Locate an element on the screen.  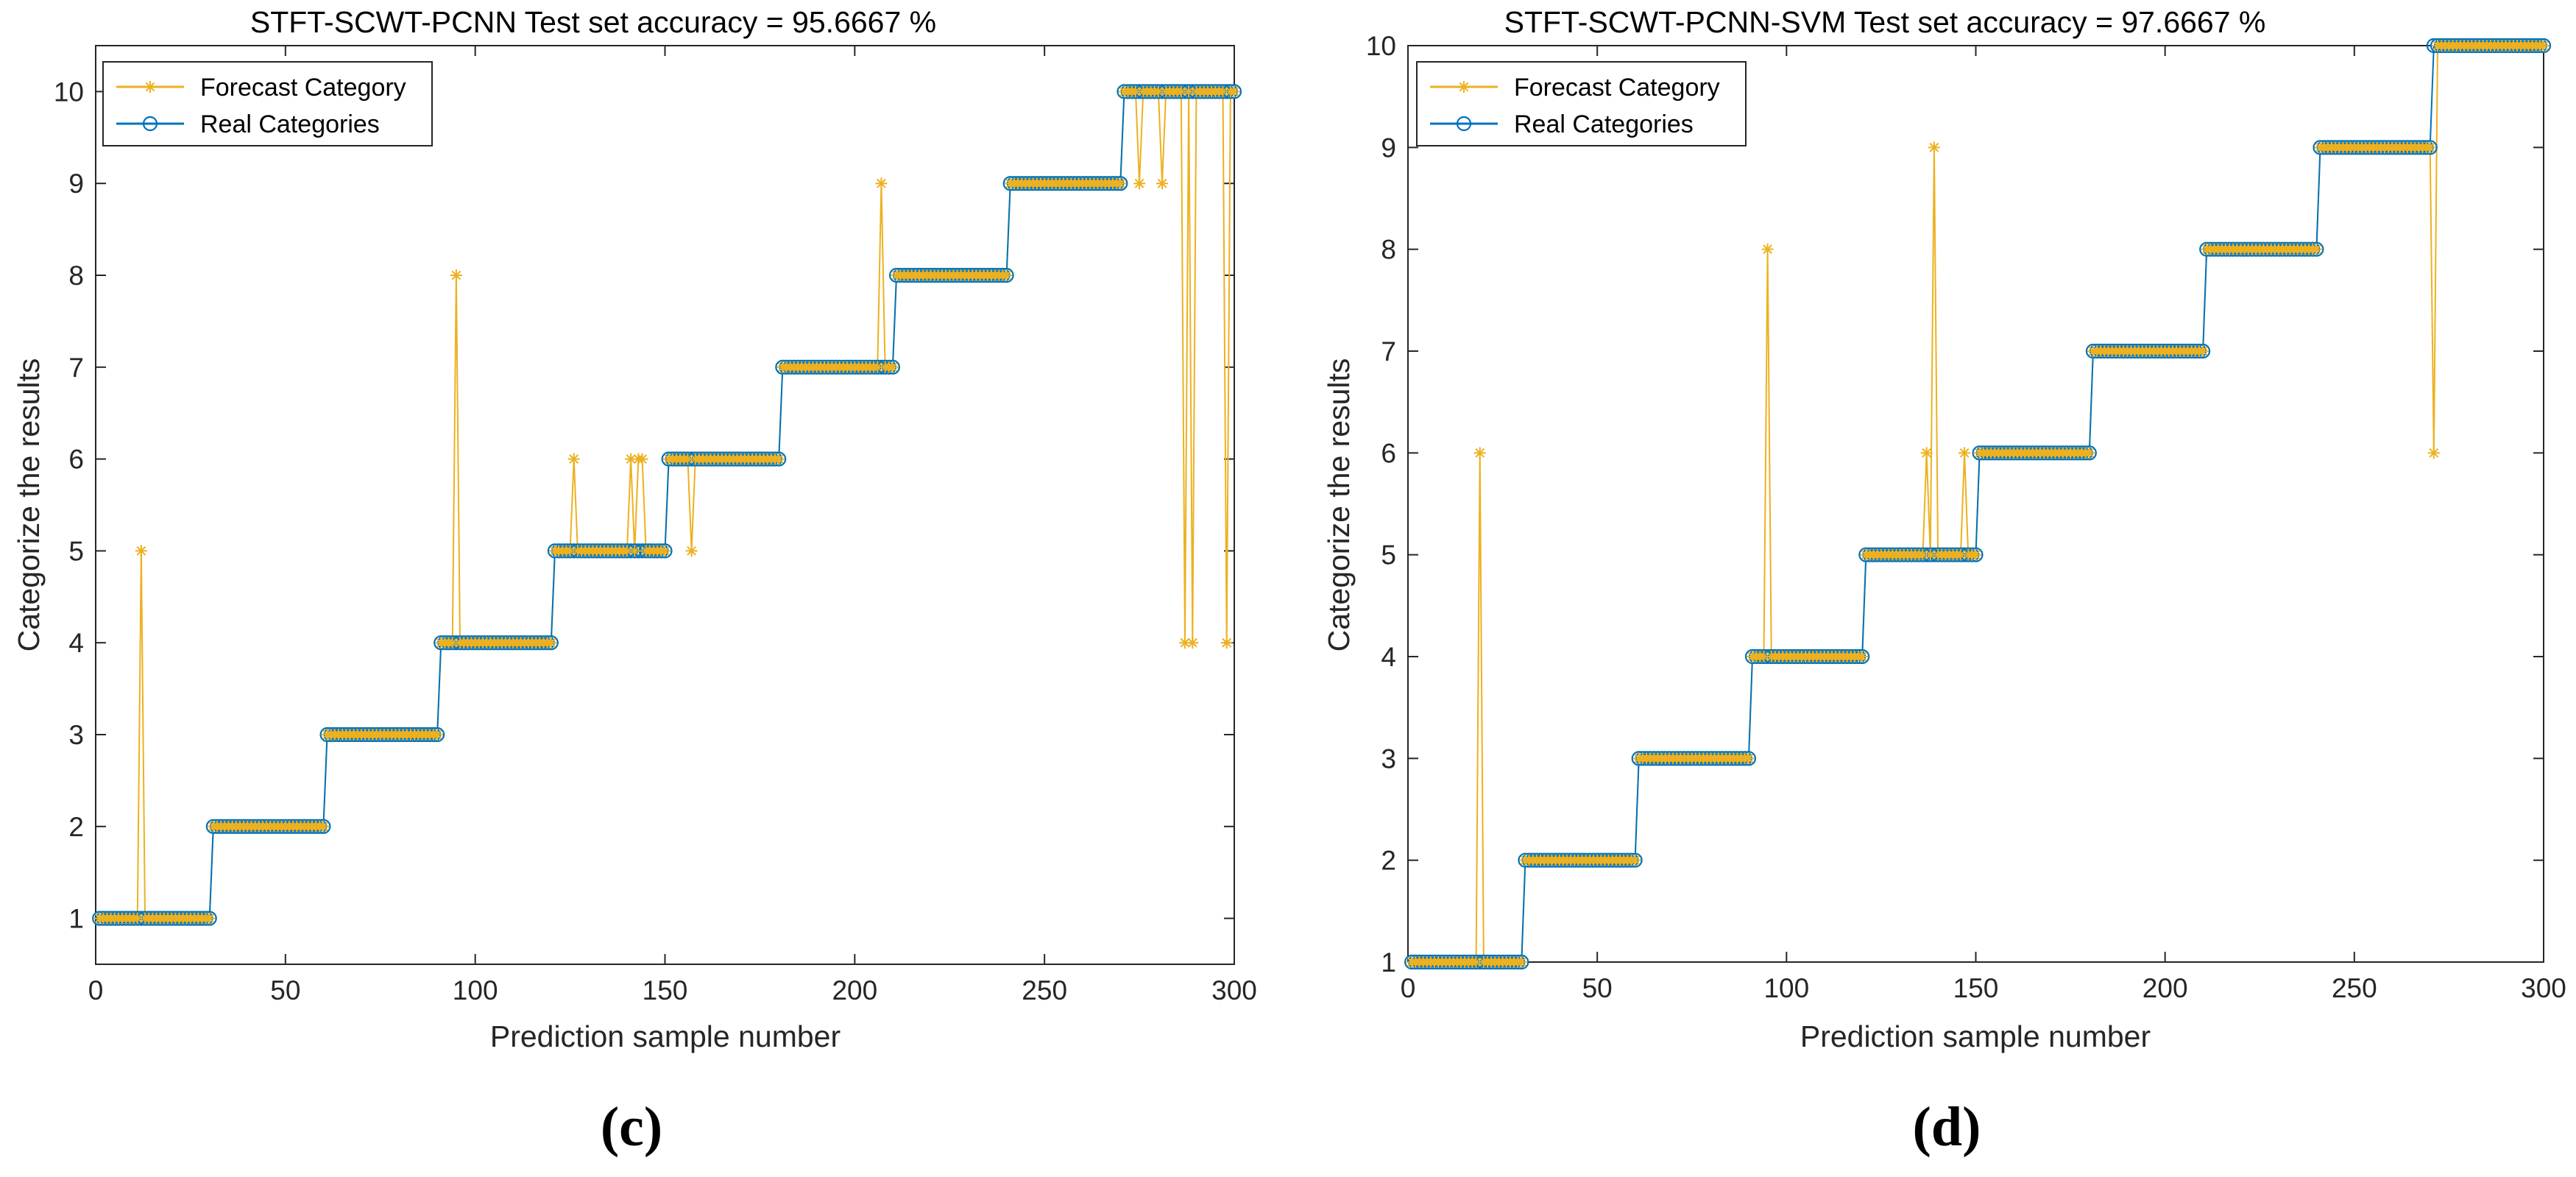
y-tick-label: 9 is located at coordinates (1388, 147).